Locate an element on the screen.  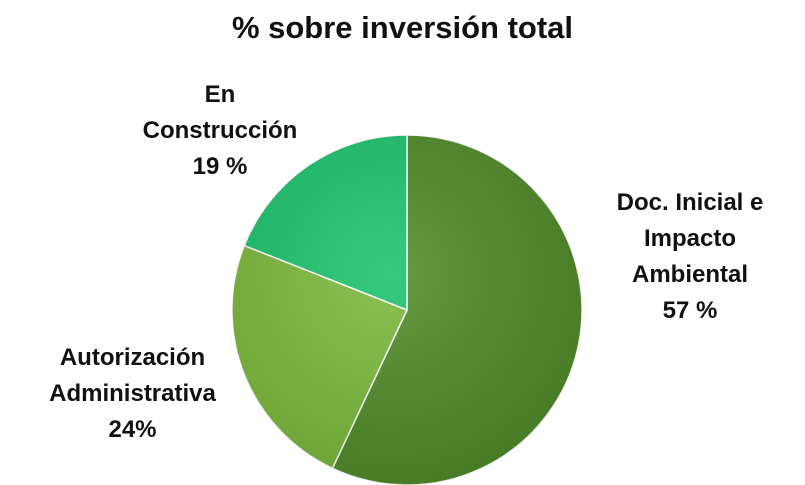
category-label: Autorización Administrativa is located at coordinates (132, 375).